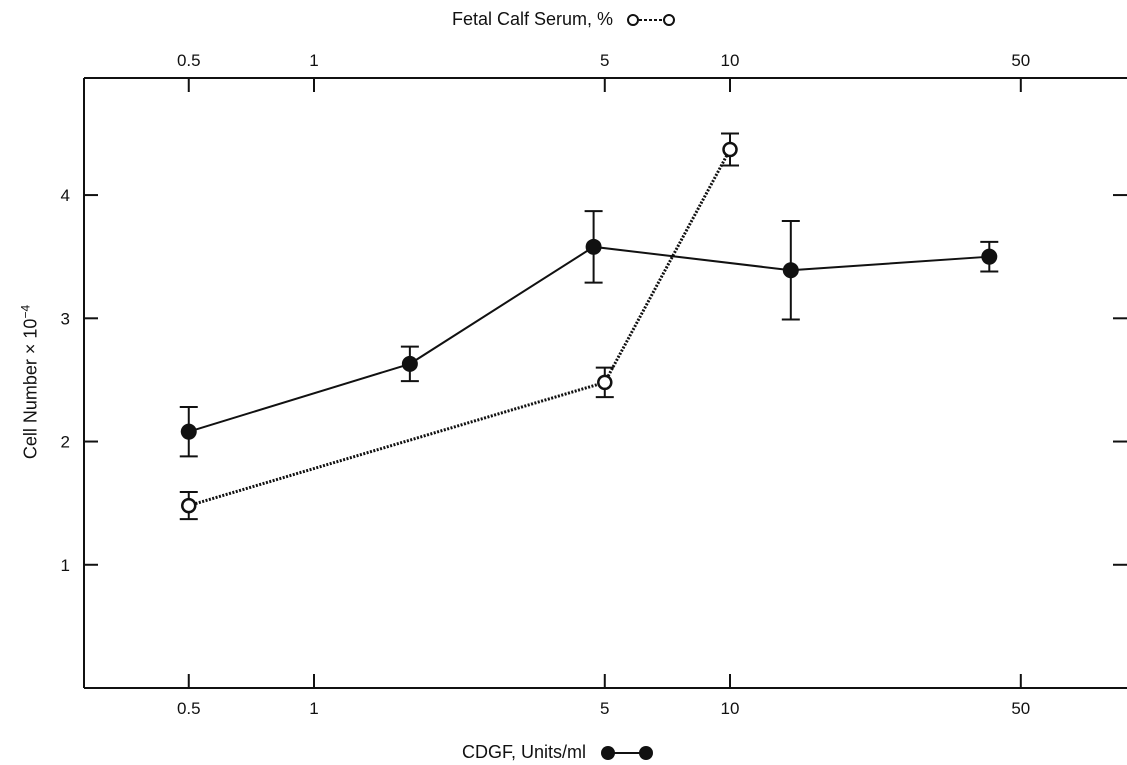  What do you see at coordinates (313, 708) in the screenshot?
I see `bottom-axis-tick-label: 1` at bounding box center [313, 708].